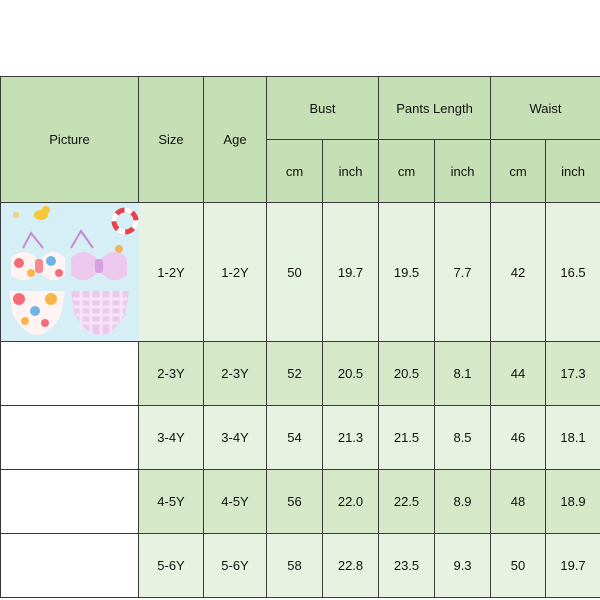 Image resolution: width=600 pixels, height=600 pixels. I want to click on bust-cm-cell: 56, so click(294, 501).